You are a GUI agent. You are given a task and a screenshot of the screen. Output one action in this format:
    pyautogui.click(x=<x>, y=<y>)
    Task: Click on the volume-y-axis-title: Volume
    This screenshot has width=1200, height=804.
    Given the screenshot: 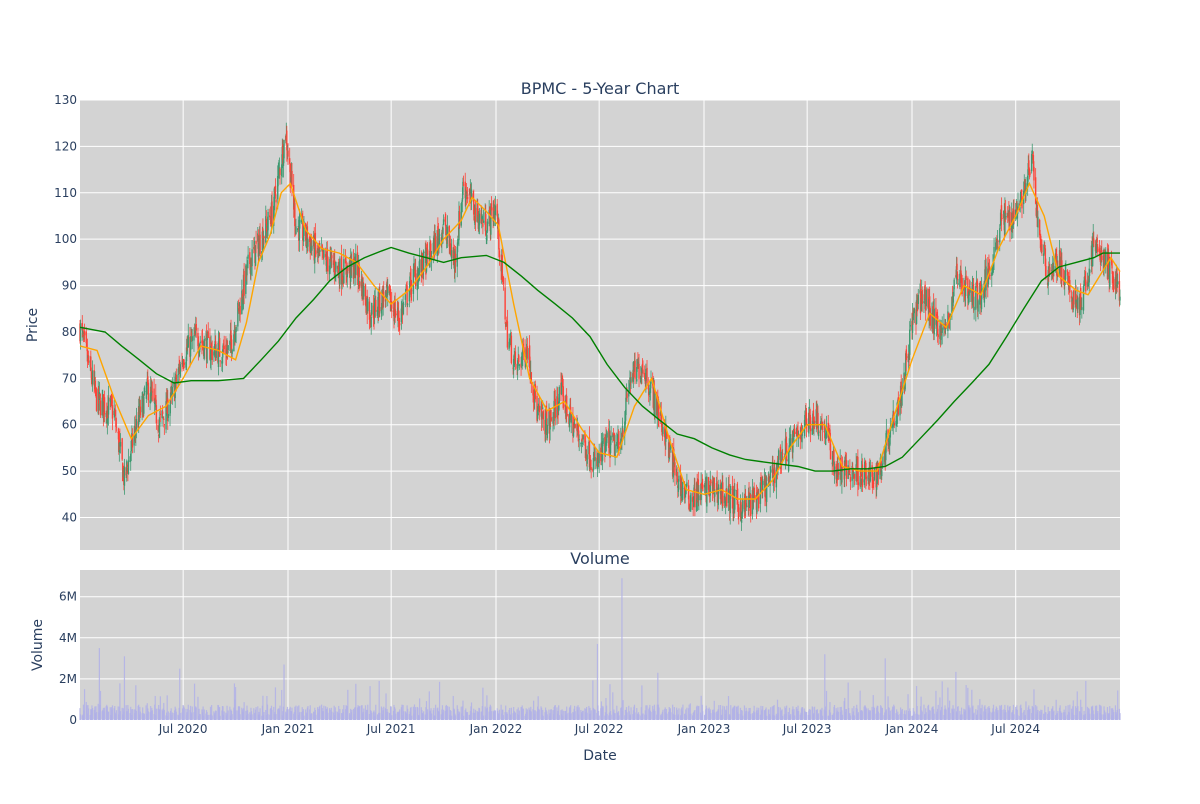 What is the action you would take?
    pyautogui.click(x=38, y=645)
    